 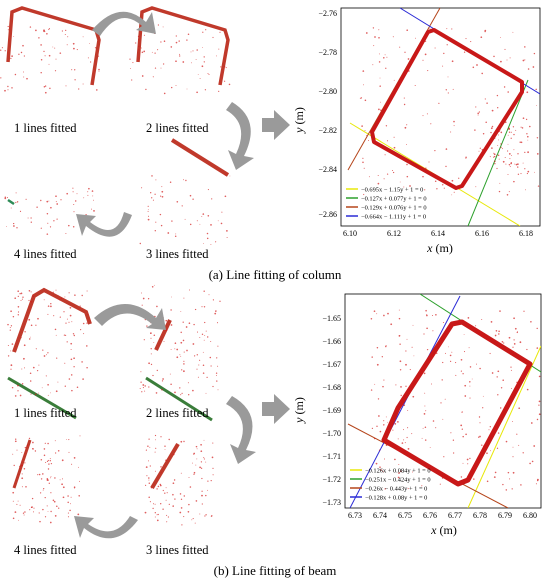 What do you see at coordinates (327, 52) in the screenshot?
I see `y-tick: −2.78` at bounding box center [327, 52].